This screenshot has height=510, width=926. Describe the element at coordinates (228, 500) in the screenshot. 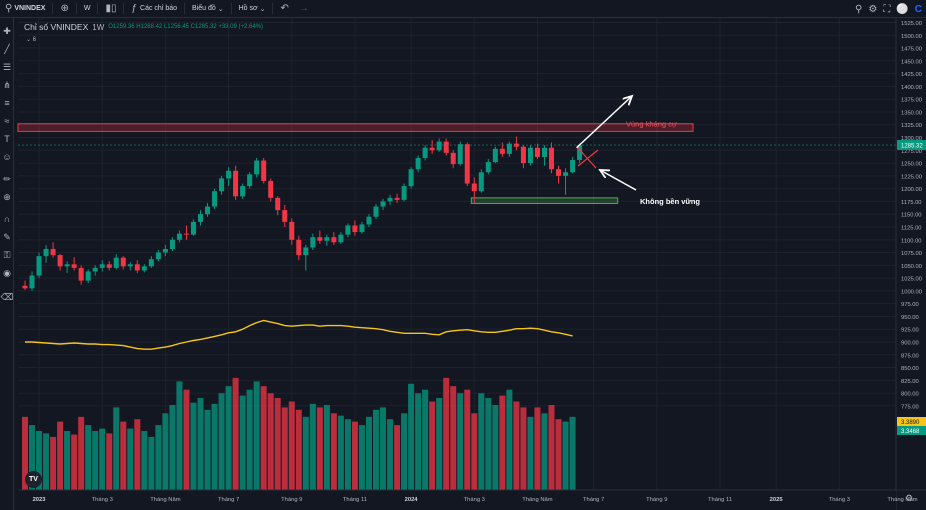

I see `time-tick-label: Tháng 7` at that location.